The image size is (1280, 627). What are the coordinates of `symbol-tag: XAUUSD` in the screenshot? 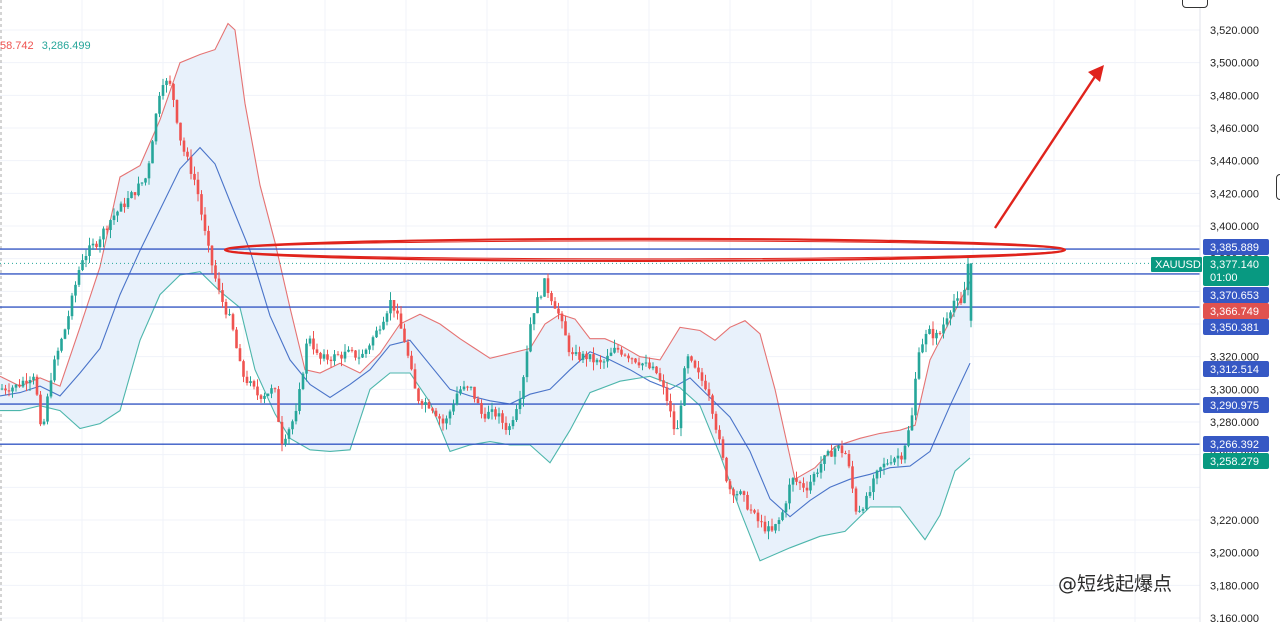 It's located at (1178, 265).